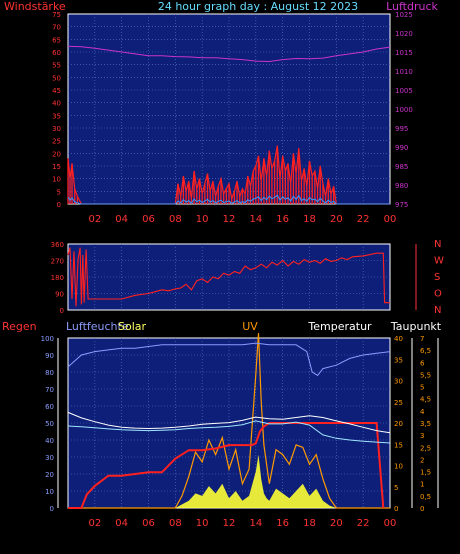  What do you see at coordinates (425, 448) in the screenshot?
I see `uv-y-tick: 2,5` at bounding box center [425, 448].